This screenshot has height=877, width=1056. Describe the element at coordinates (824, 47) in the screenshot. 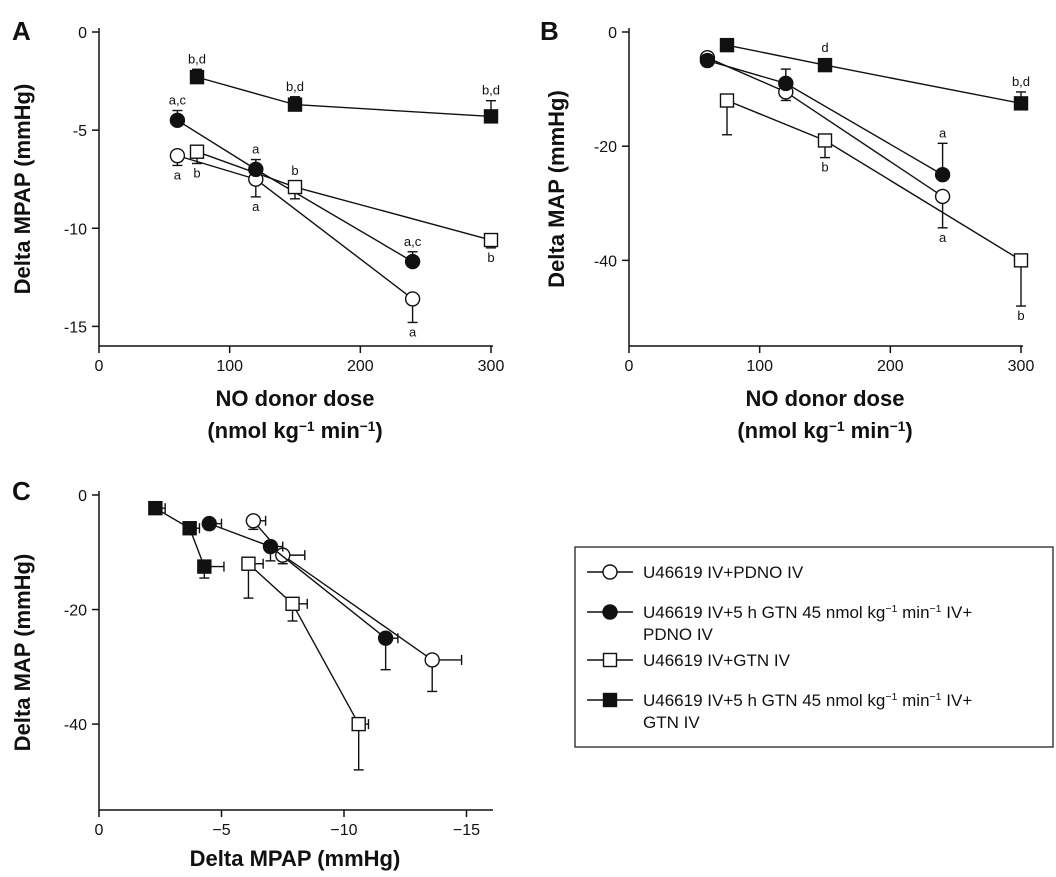

I see `significance-label: d` at that location.